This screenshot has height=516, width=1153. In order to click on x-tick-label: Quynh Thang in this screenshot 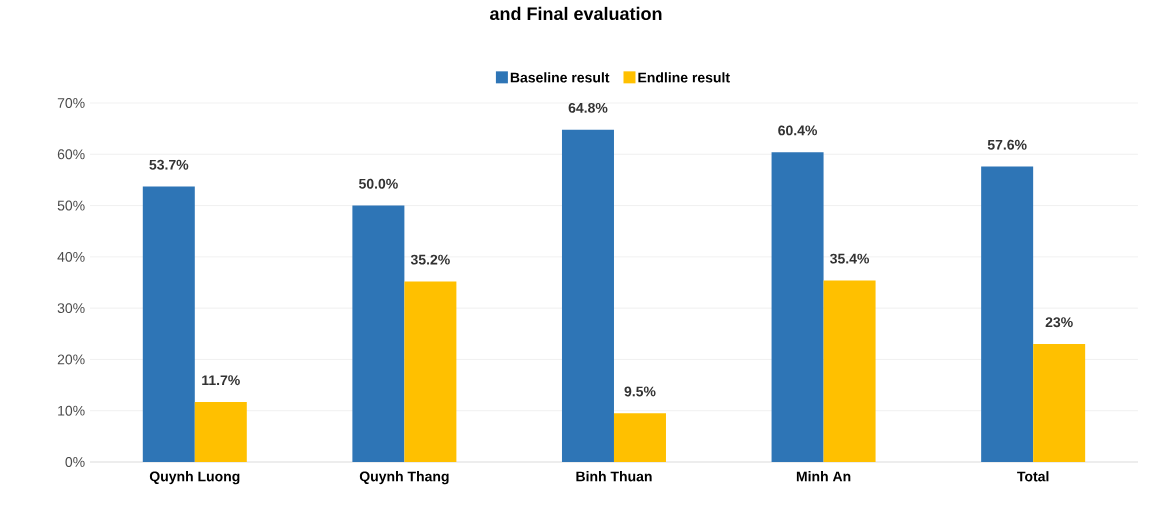, I will do `click(404, 478)`.